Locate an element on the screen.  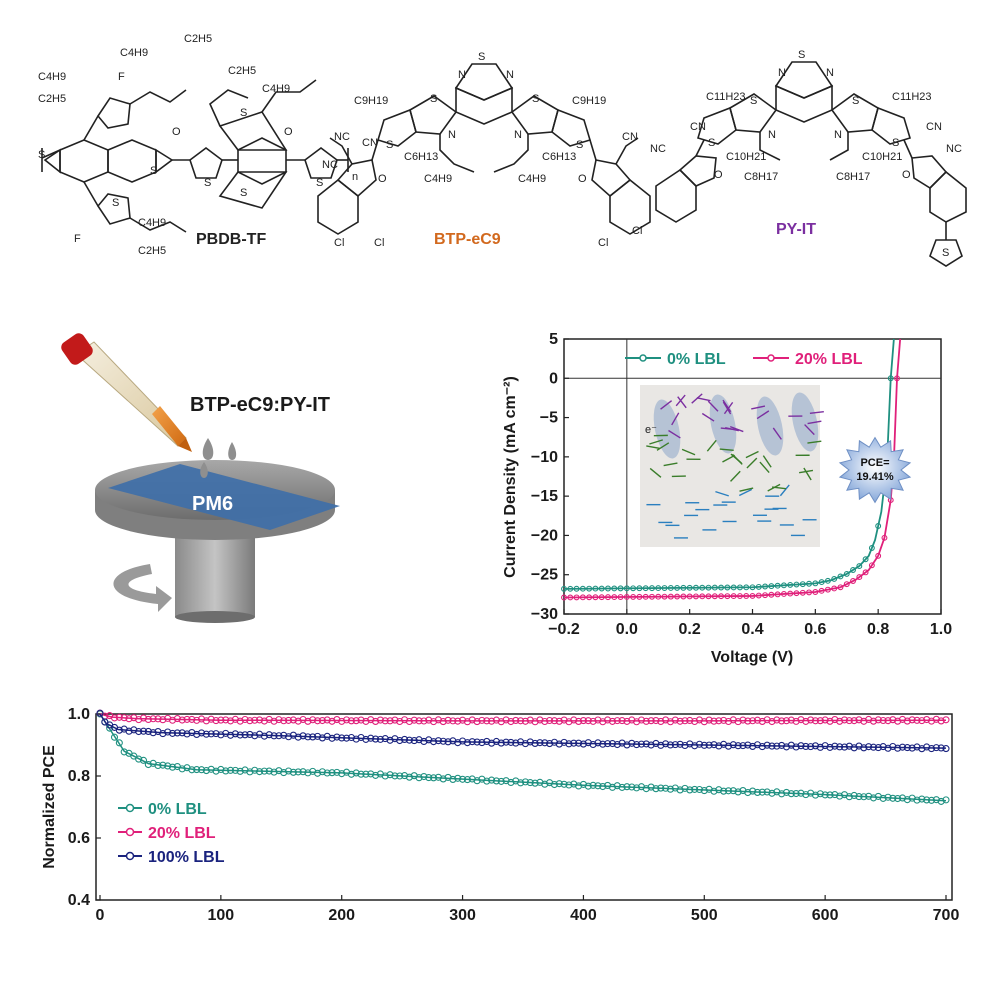
pipette-icon is located at coordinates (126, 392).